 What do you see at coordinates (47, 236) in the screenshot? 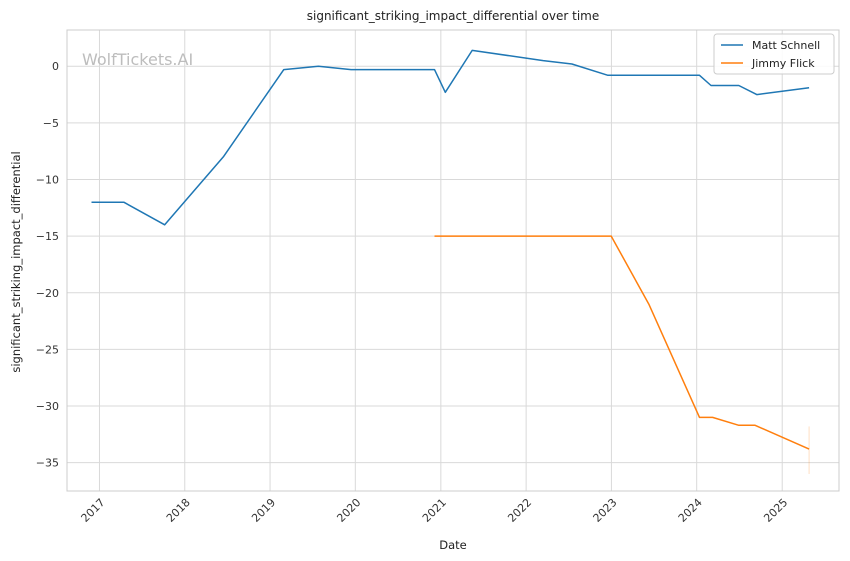
I see `y-tick-label: −15` at bounding box center [47, 236].